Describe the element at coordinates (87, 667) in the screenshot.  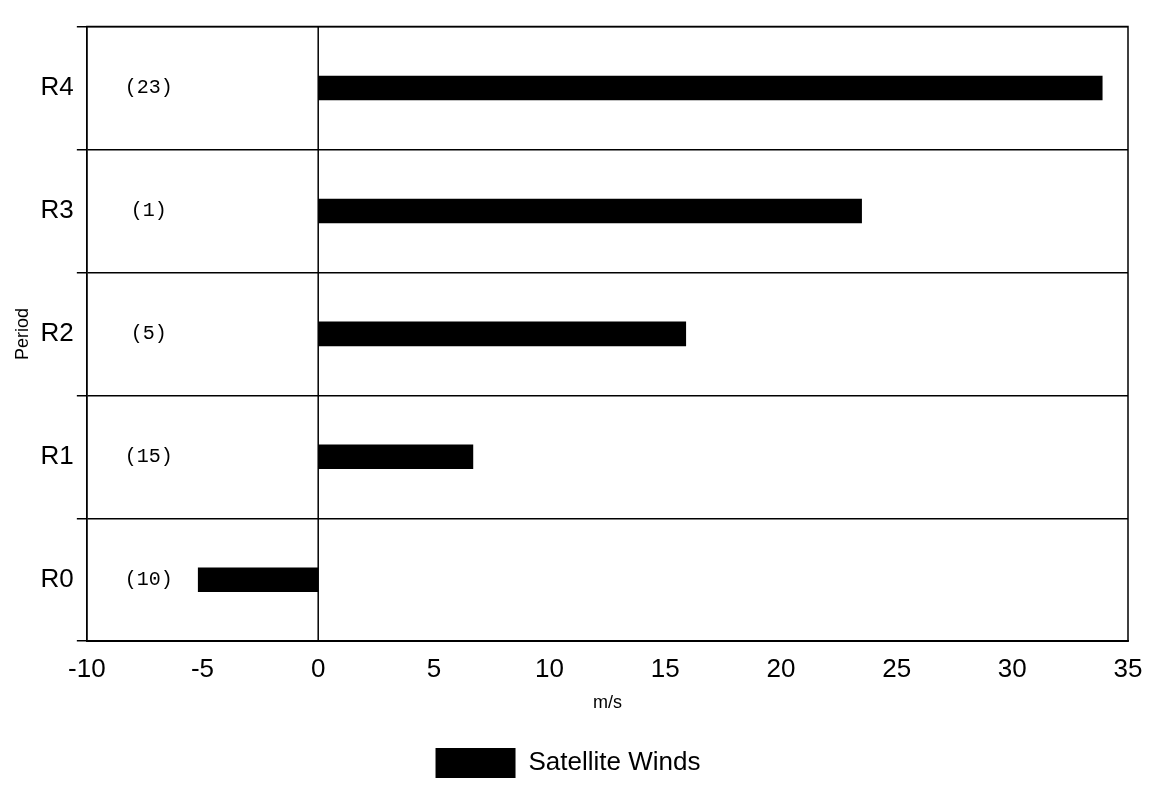
I see `x-tick-label: -10` at that location.